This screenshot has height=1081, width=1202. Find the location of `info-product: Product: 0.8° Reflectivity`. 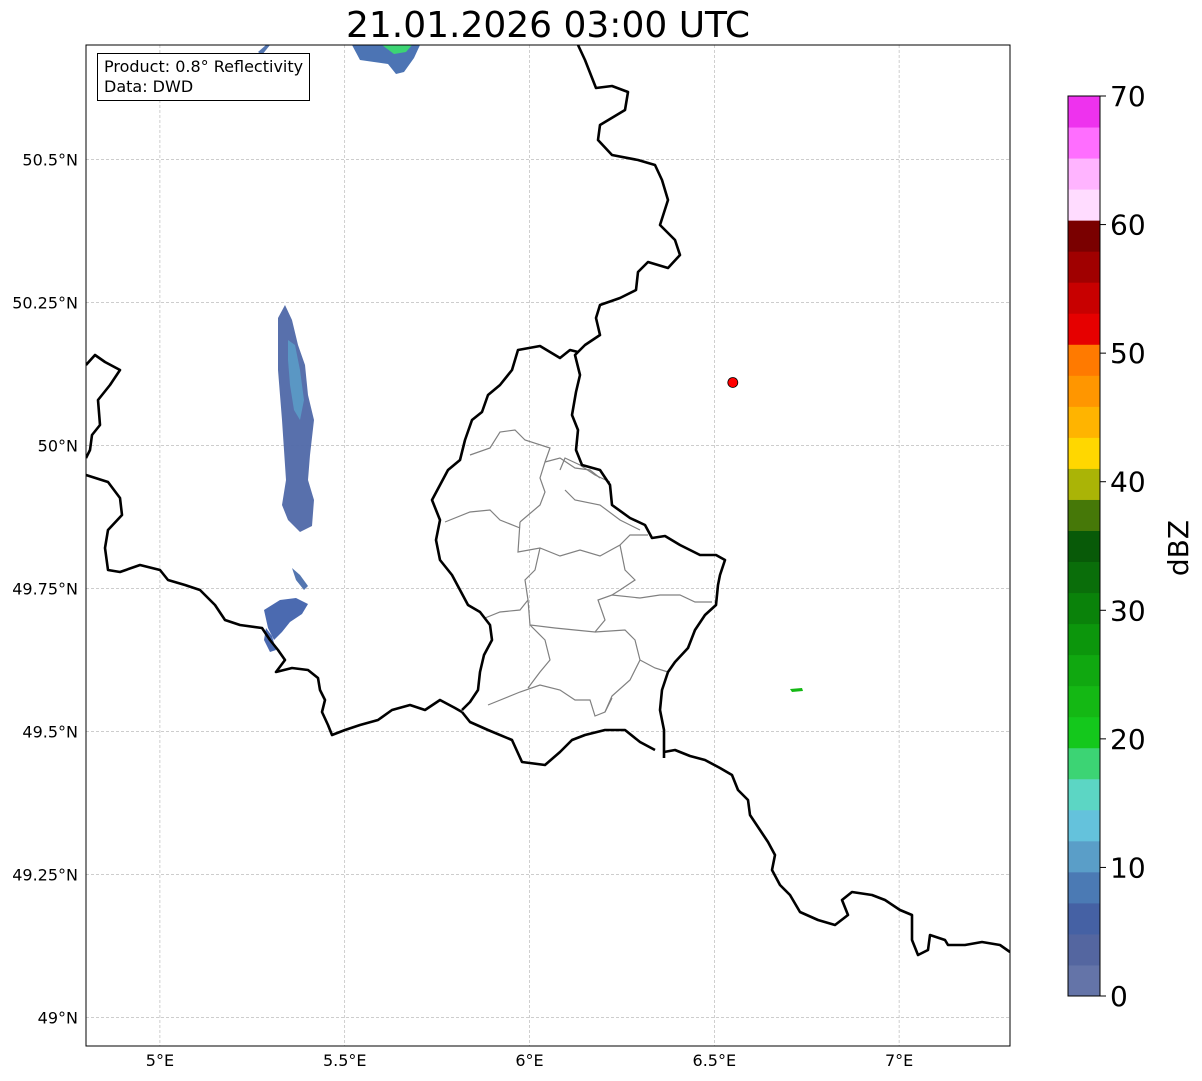

info-product: Product: 0.8° Reflectivity is located at coordinates (204, 66).